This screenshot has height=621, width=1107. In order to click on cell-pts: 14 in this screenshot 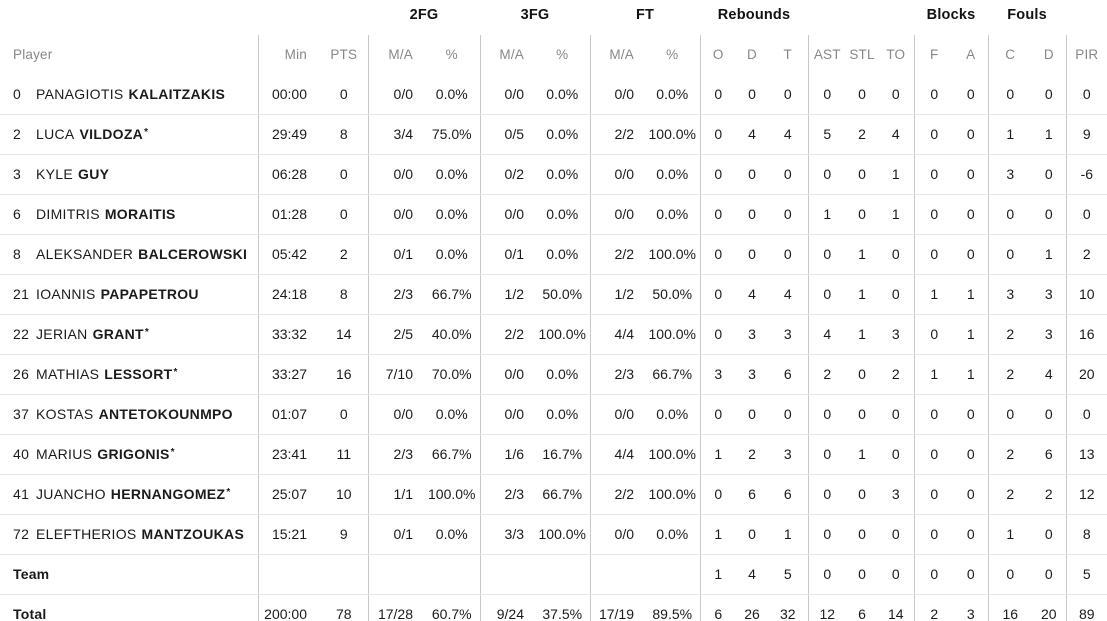, I will do `click(344, 334)`.